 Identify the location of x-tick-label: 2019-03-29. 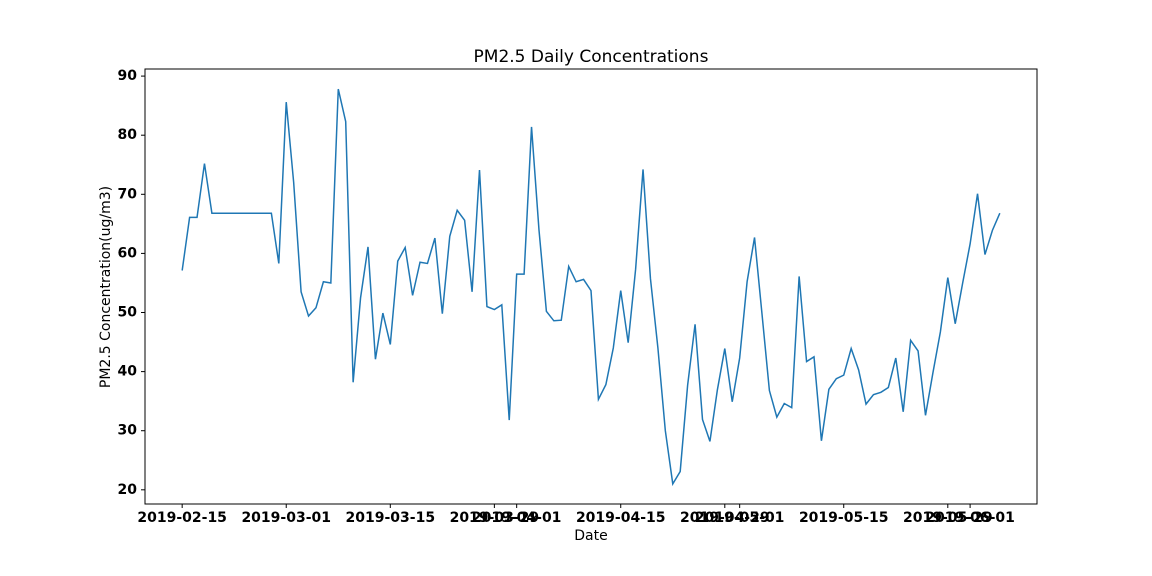
(495, 518).